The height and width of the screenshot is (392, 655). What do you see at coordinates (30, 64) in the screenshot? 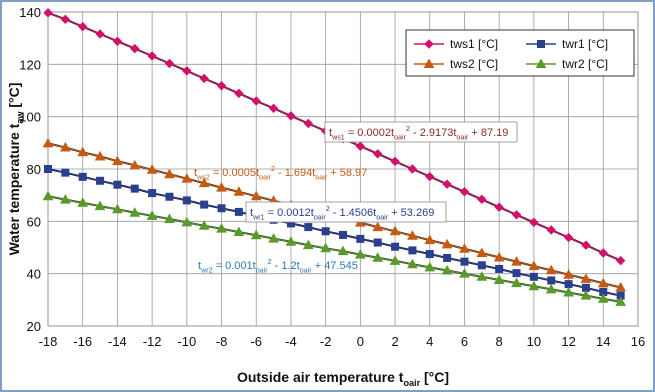
I see `y-tick-label: 120` at bounding box center [30, 64].